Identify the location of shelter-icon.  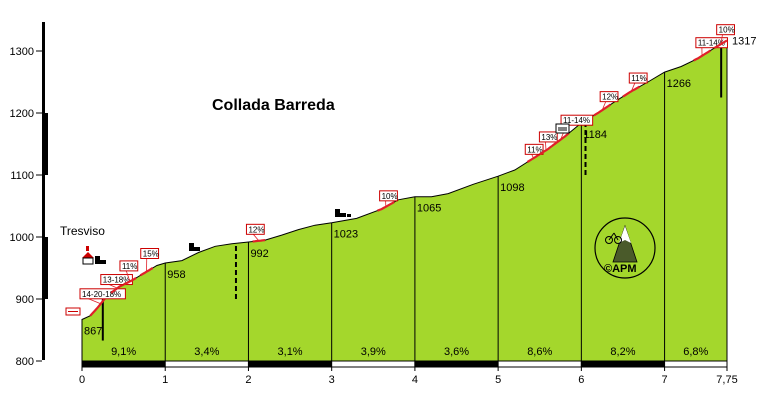
(562, 128).